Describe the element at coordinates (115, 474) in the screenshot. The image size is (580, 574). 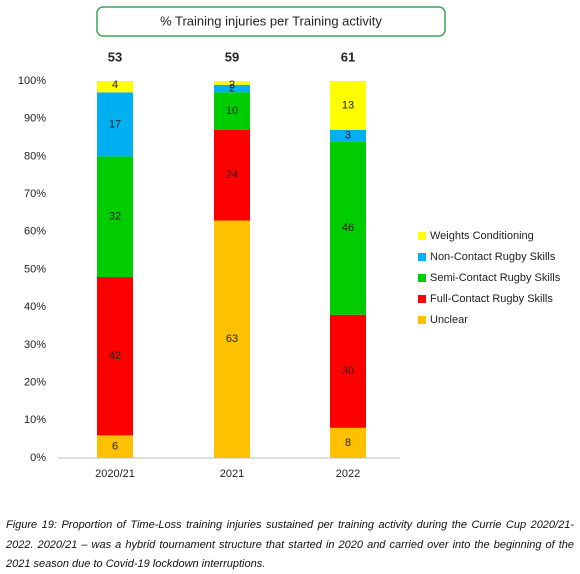
I see `x-tick-label: 2020/21` at that location.